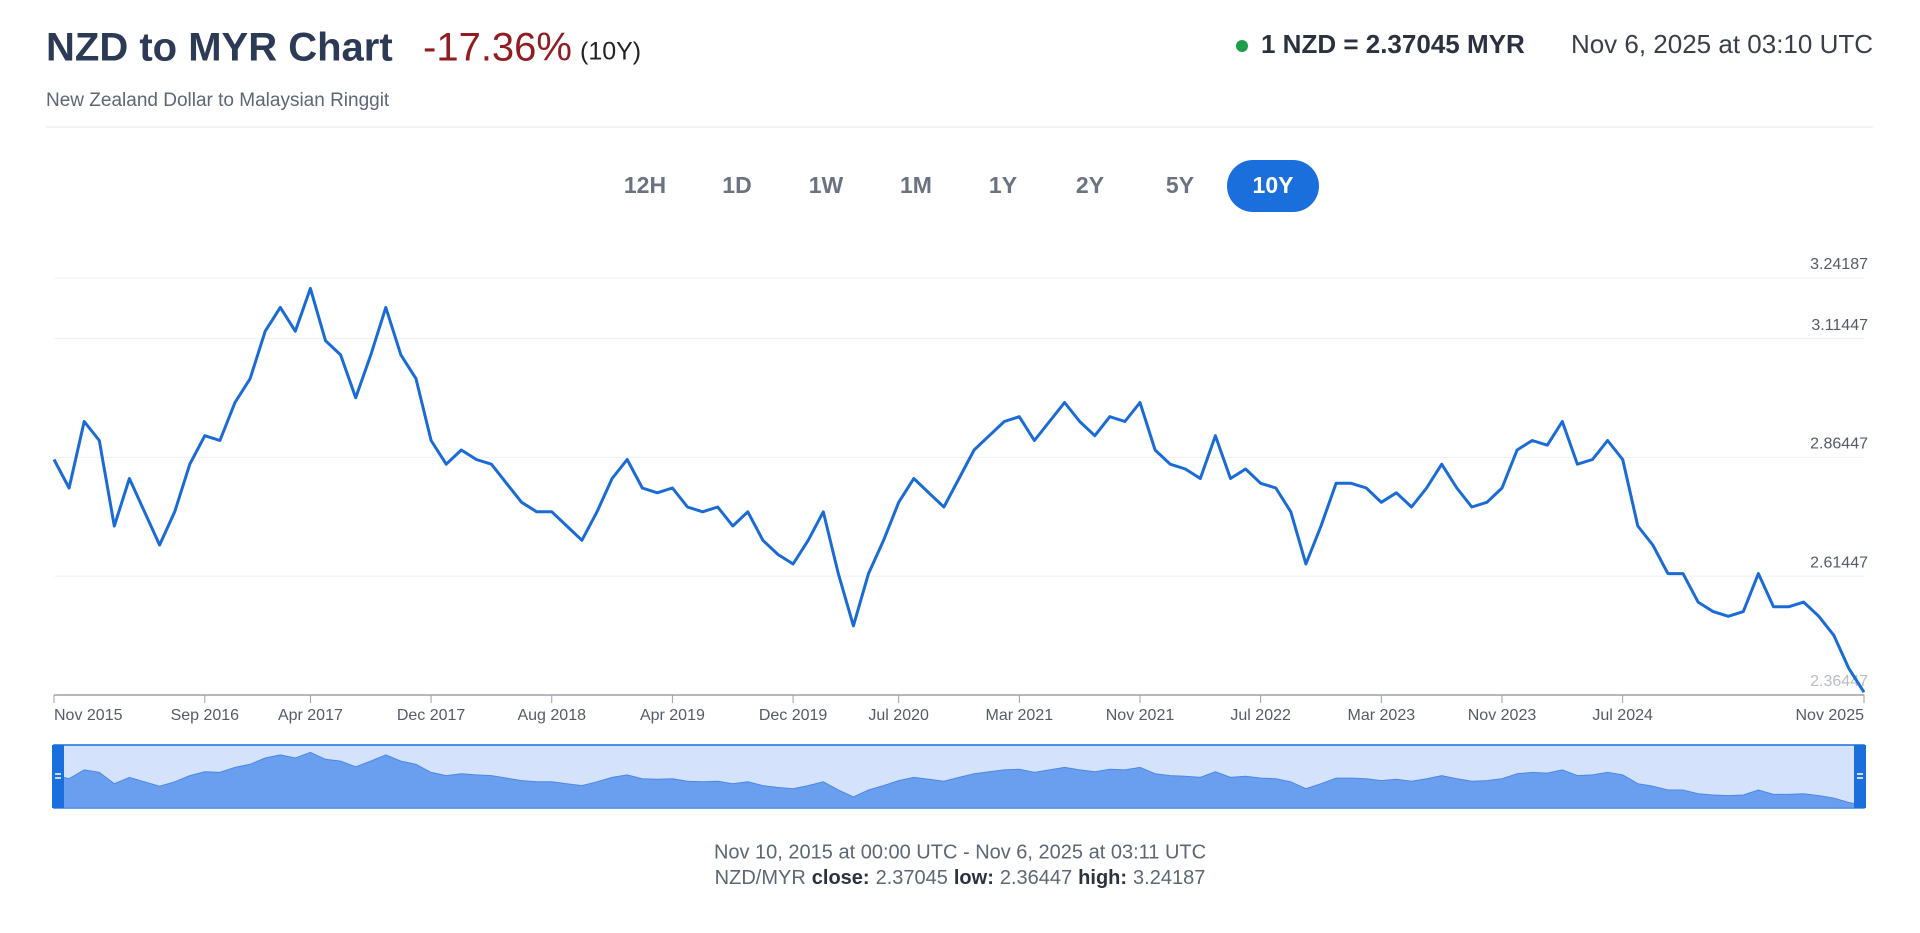  Describe the element at coordinates (1260, 715) in the screenshot. I see `x-tick-label: Jul 2022` at that location.